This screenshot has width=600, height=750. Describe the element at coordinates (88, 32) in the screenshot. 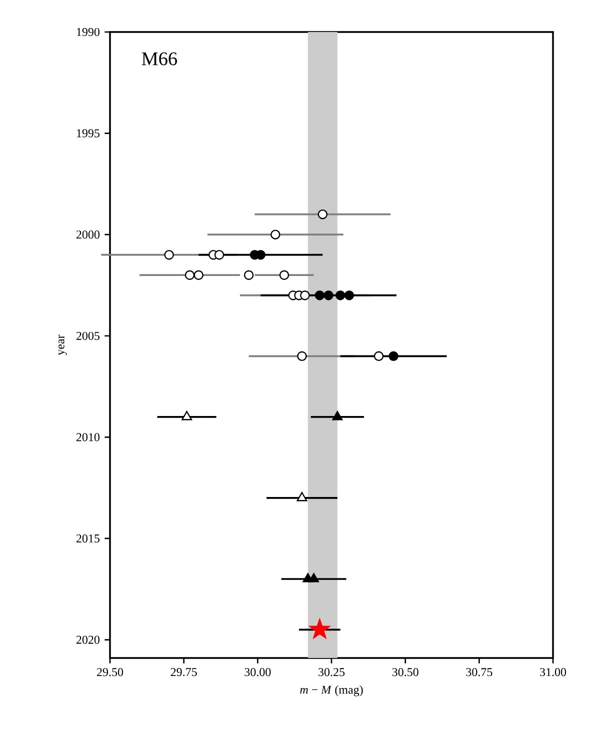

I see `y-tick-label: 1990` at that location.